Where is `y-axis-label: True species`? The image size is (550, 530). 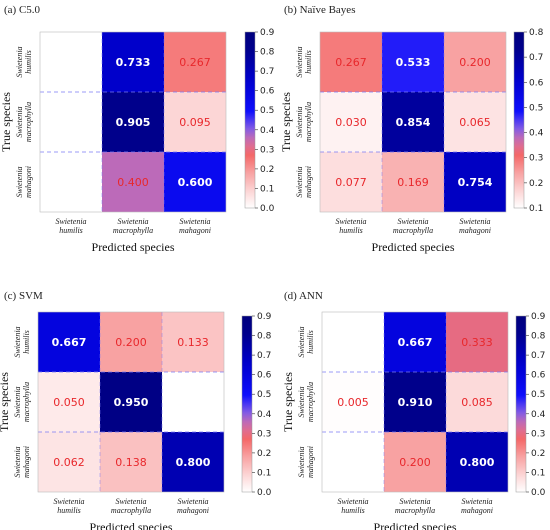 y-axis-label: True species is located at coordinates (5, 402).